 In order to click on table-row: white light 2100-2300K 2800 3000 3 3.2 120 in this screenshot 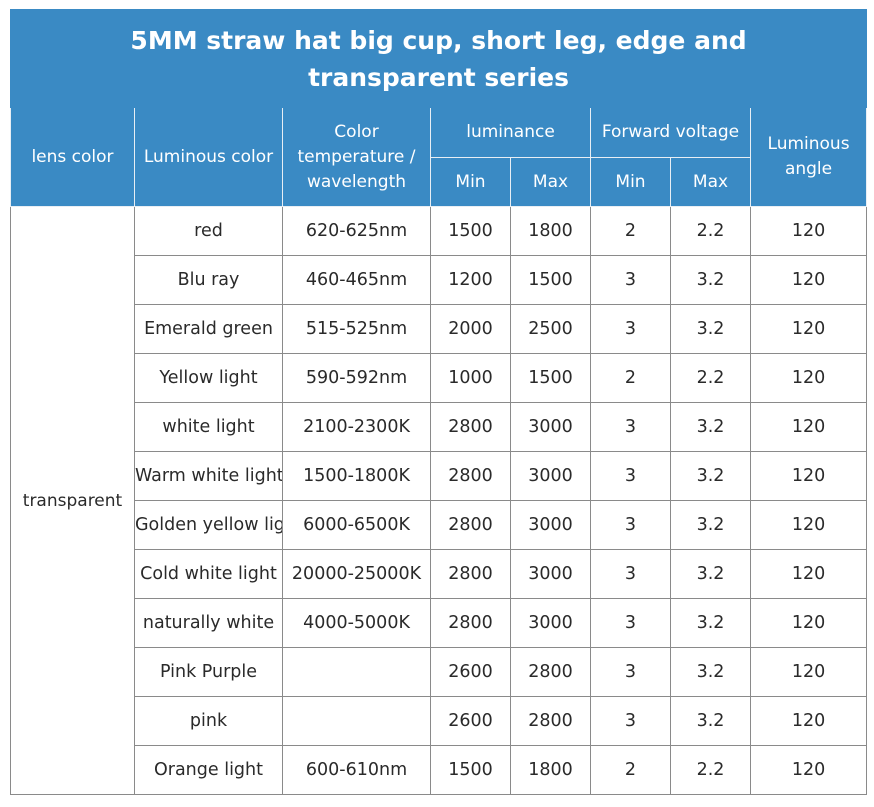, I will do `click(439, 427)`.